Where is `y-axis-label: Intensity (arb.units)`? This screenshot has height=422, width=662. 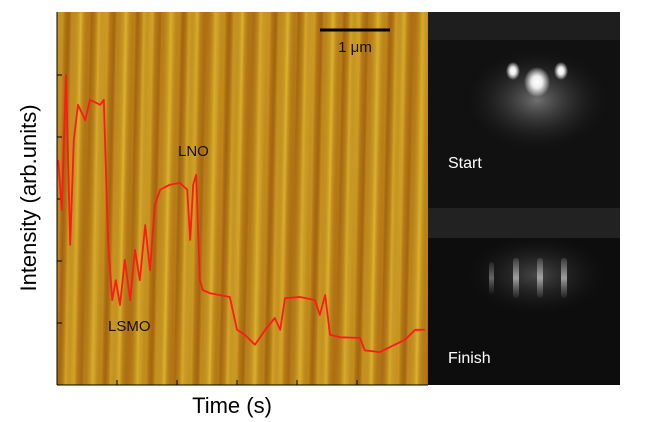
y-axis-label: Intensity (arb.units) is located at coordinates (28, 197).